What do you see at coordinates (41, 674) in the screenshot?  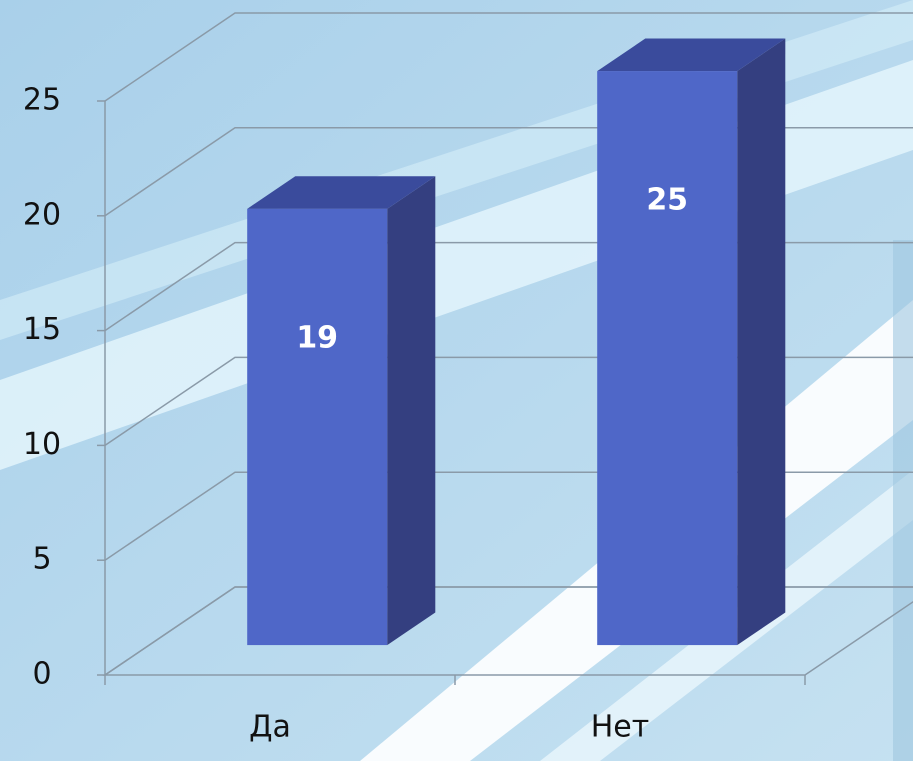 I see `y-tick-label: 0` at bounding box center [41, 674].